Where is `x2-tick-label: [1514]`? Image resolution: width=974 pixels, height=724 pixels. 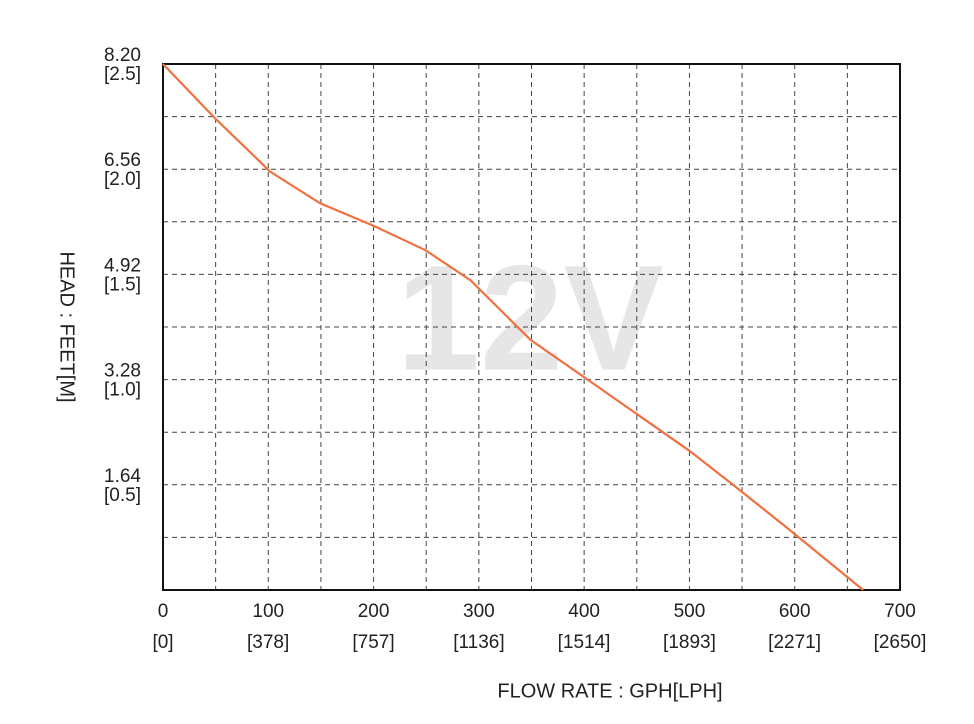 x2-tick-label: [1514] is located at coordinates (584, 642).